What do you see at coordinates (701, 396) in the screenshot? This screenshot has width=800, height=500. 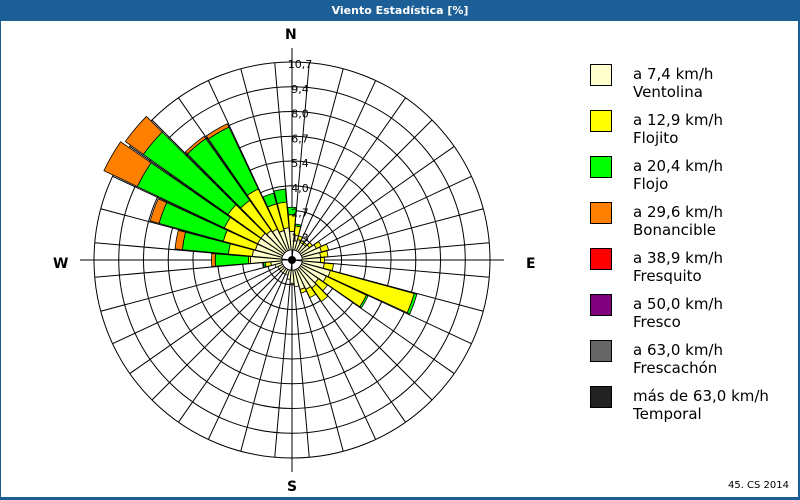 I see `legend-range: más de 63,0 km/h` at bounding box center [701, 396].